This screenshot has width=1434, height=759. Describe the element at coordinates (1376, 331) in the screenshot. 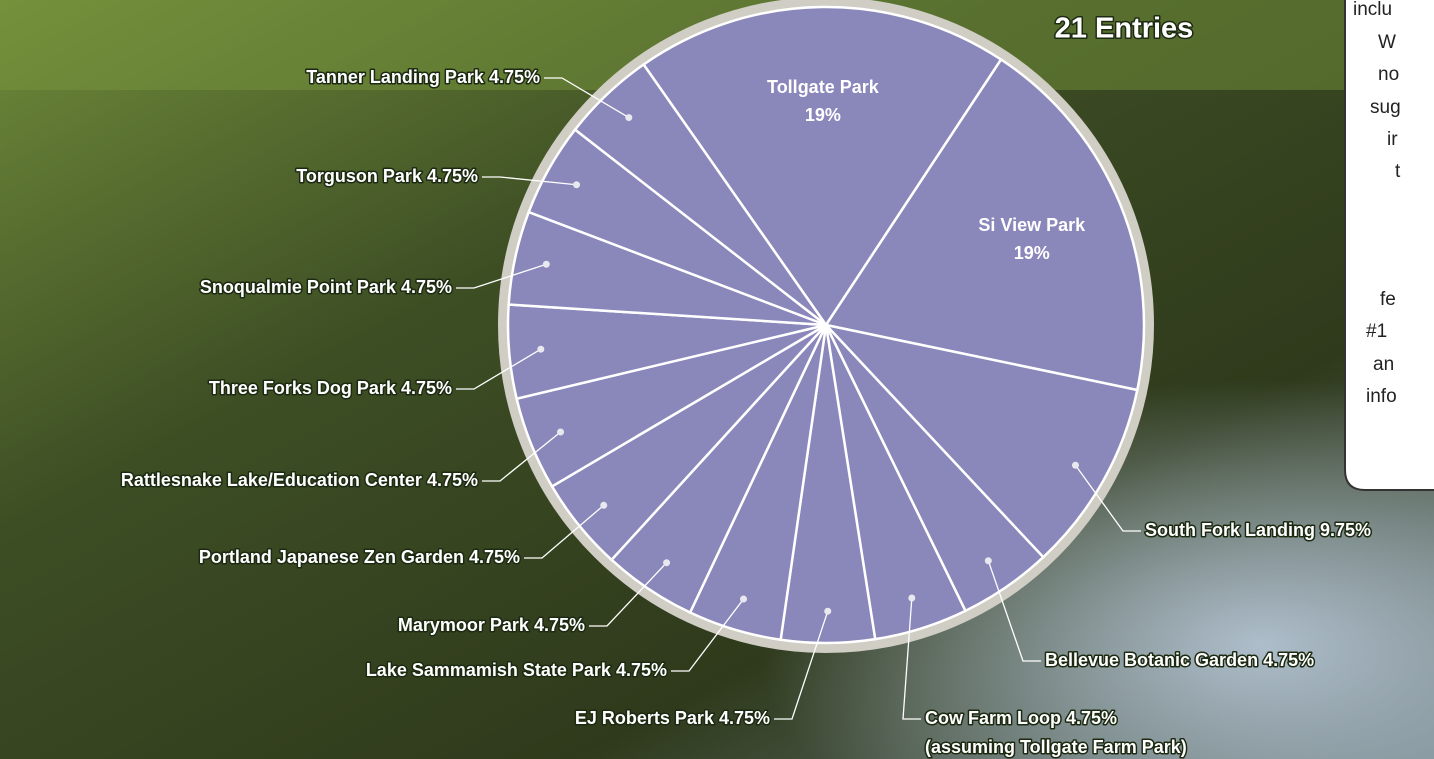

I see `side-panel-text: #1` at that location.